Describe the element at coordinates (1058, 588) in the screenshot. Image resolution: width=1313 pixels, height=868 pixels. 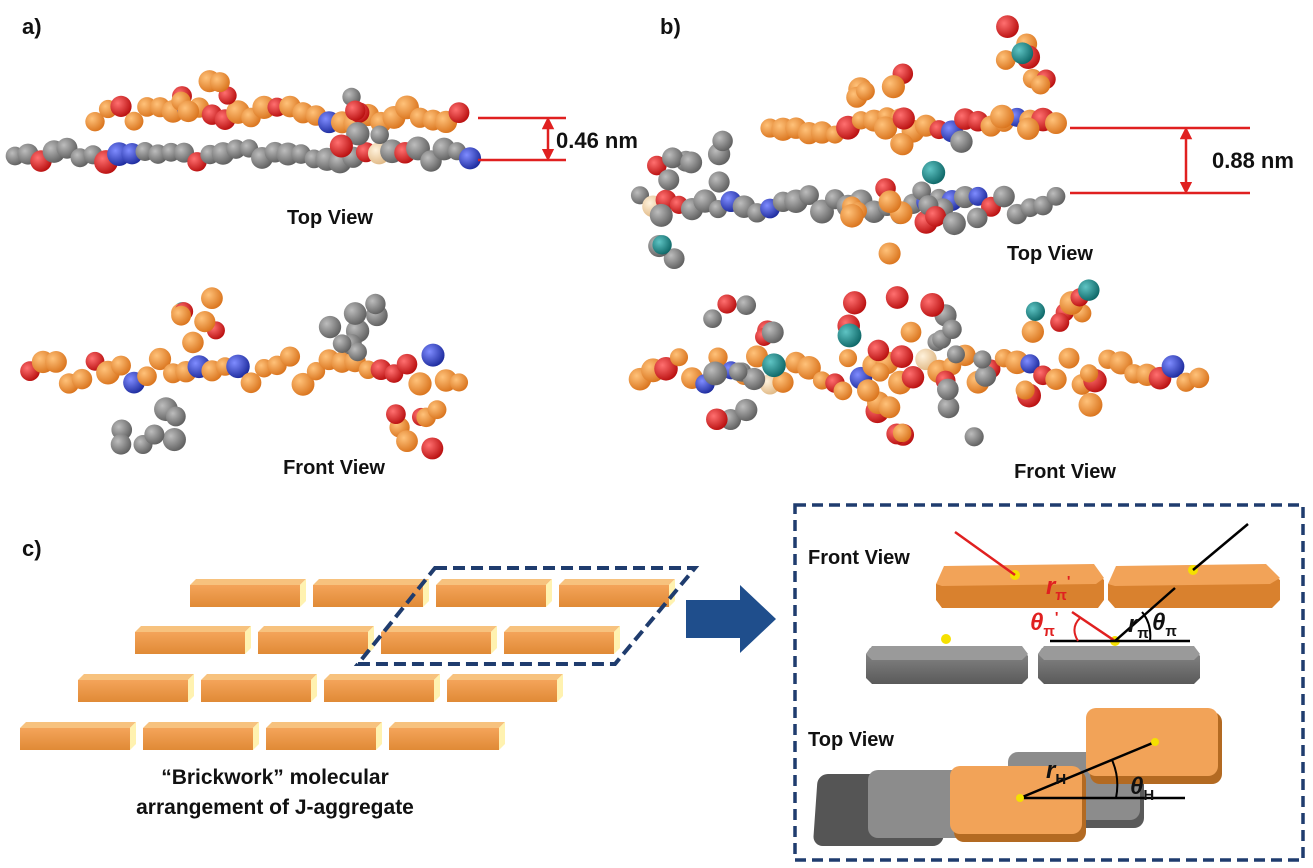
I see `symbol: rπ'` at that location.